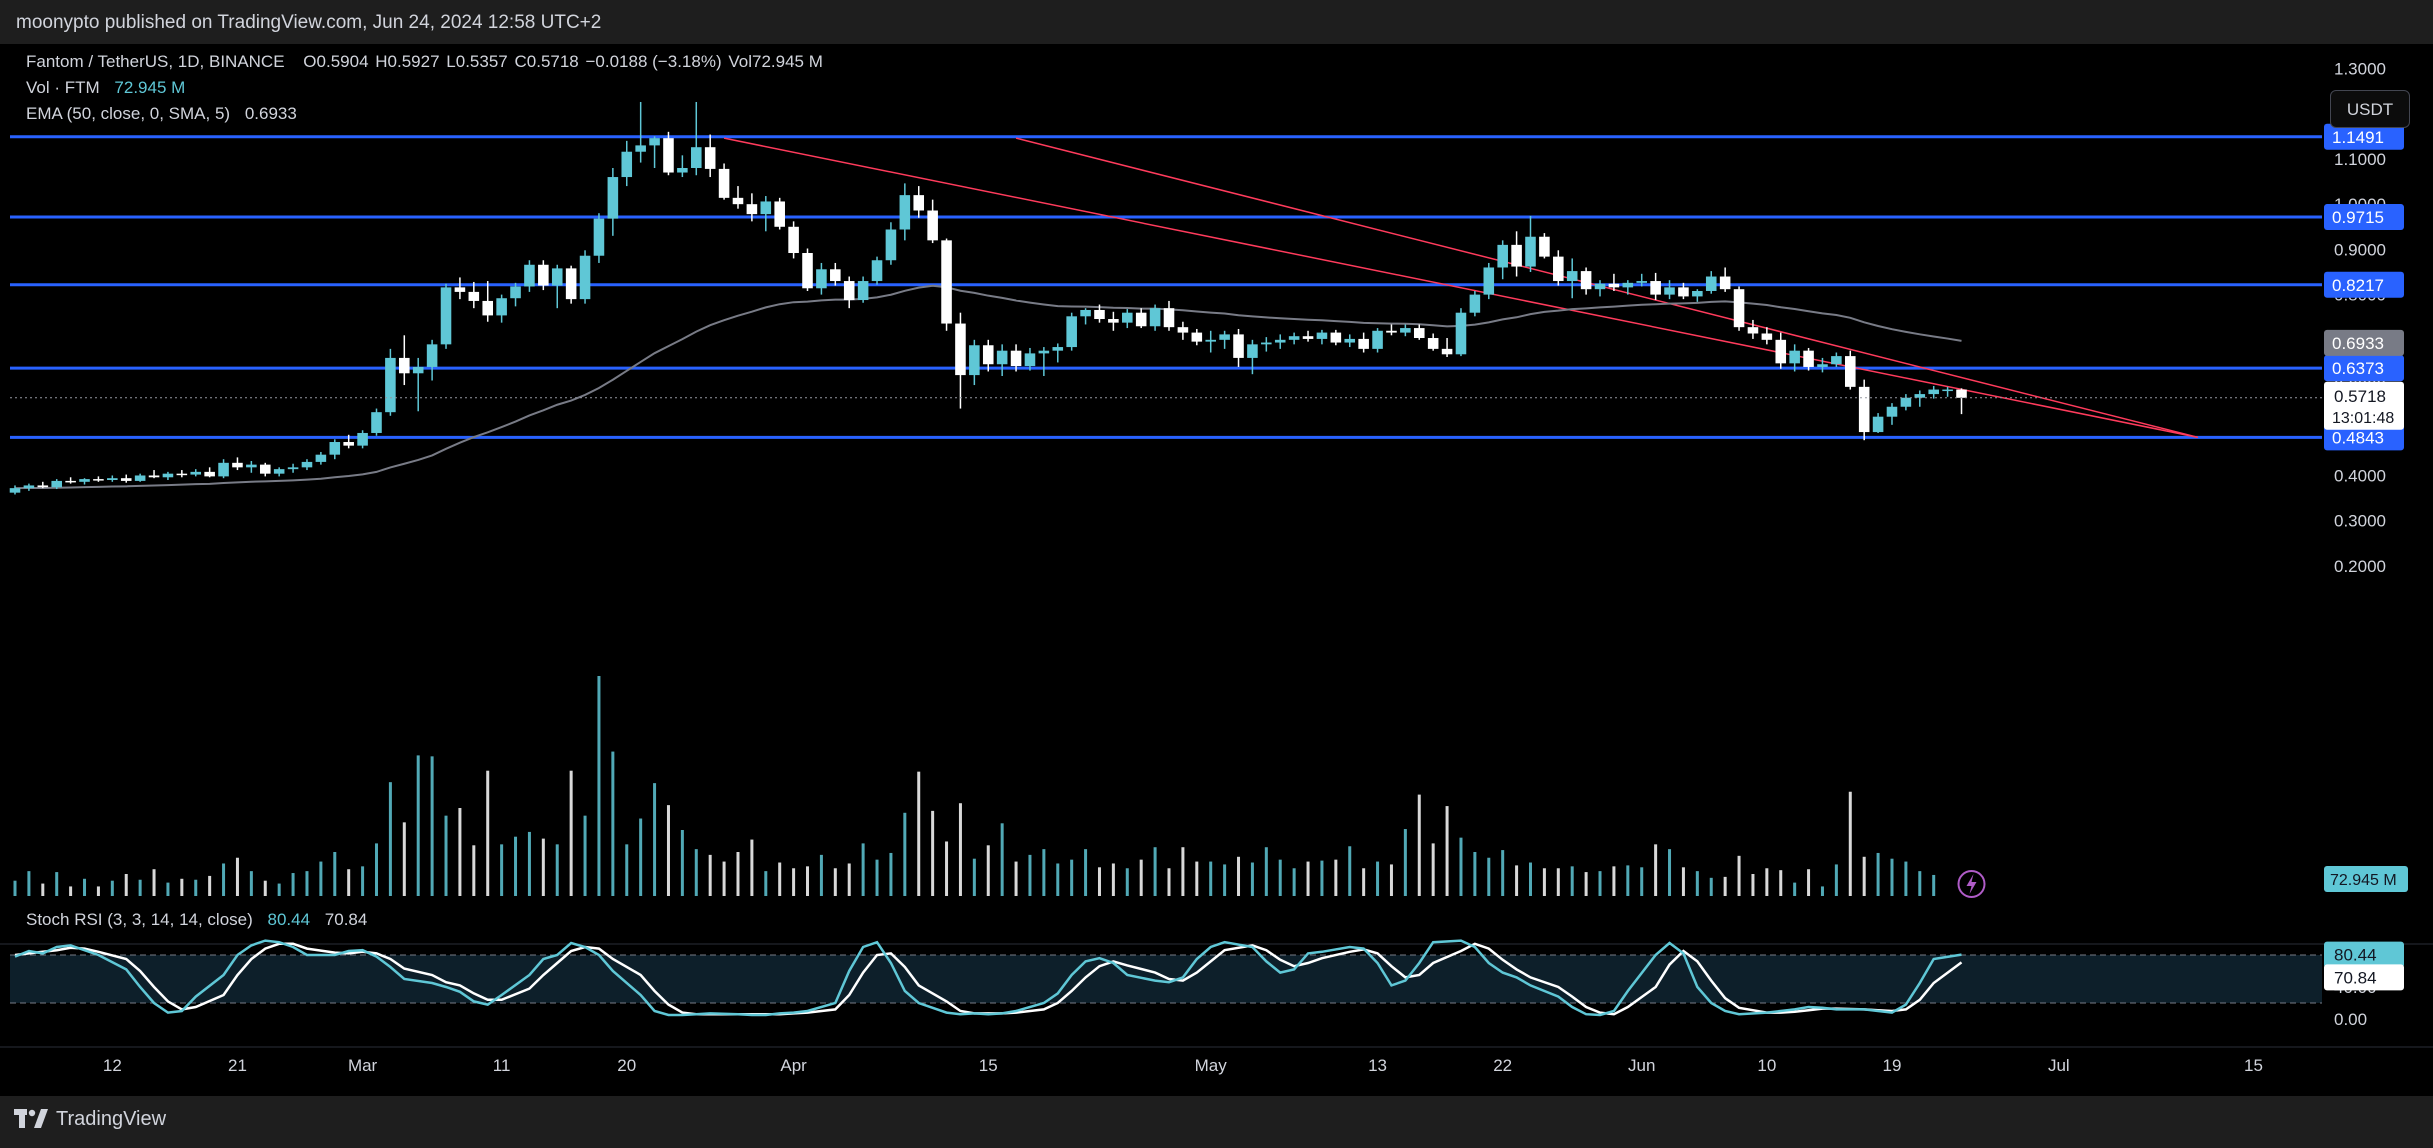 Image resolution: width=2433 pixels, height=1148 pixels. Describe the element at coordinates (2364, 136) in the screenshot. I see `level-price-tag` at that location.